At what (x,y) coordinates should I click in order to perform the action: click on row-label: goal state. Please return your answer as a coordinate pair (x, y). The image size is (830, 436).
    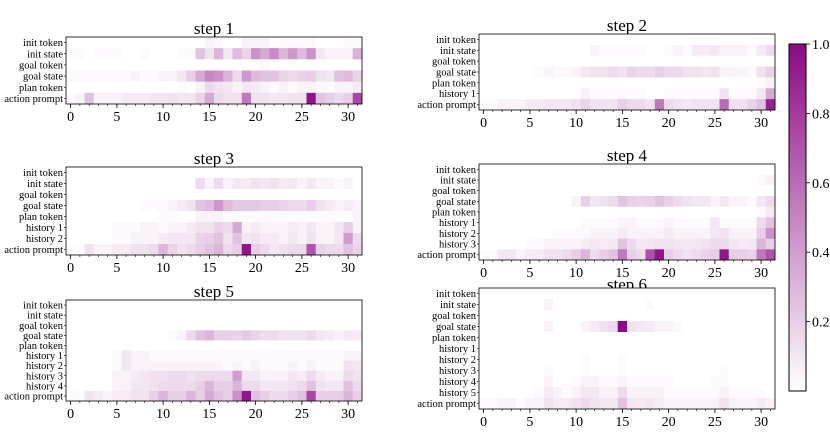
    Looking at the image, I should click on (43, 77).